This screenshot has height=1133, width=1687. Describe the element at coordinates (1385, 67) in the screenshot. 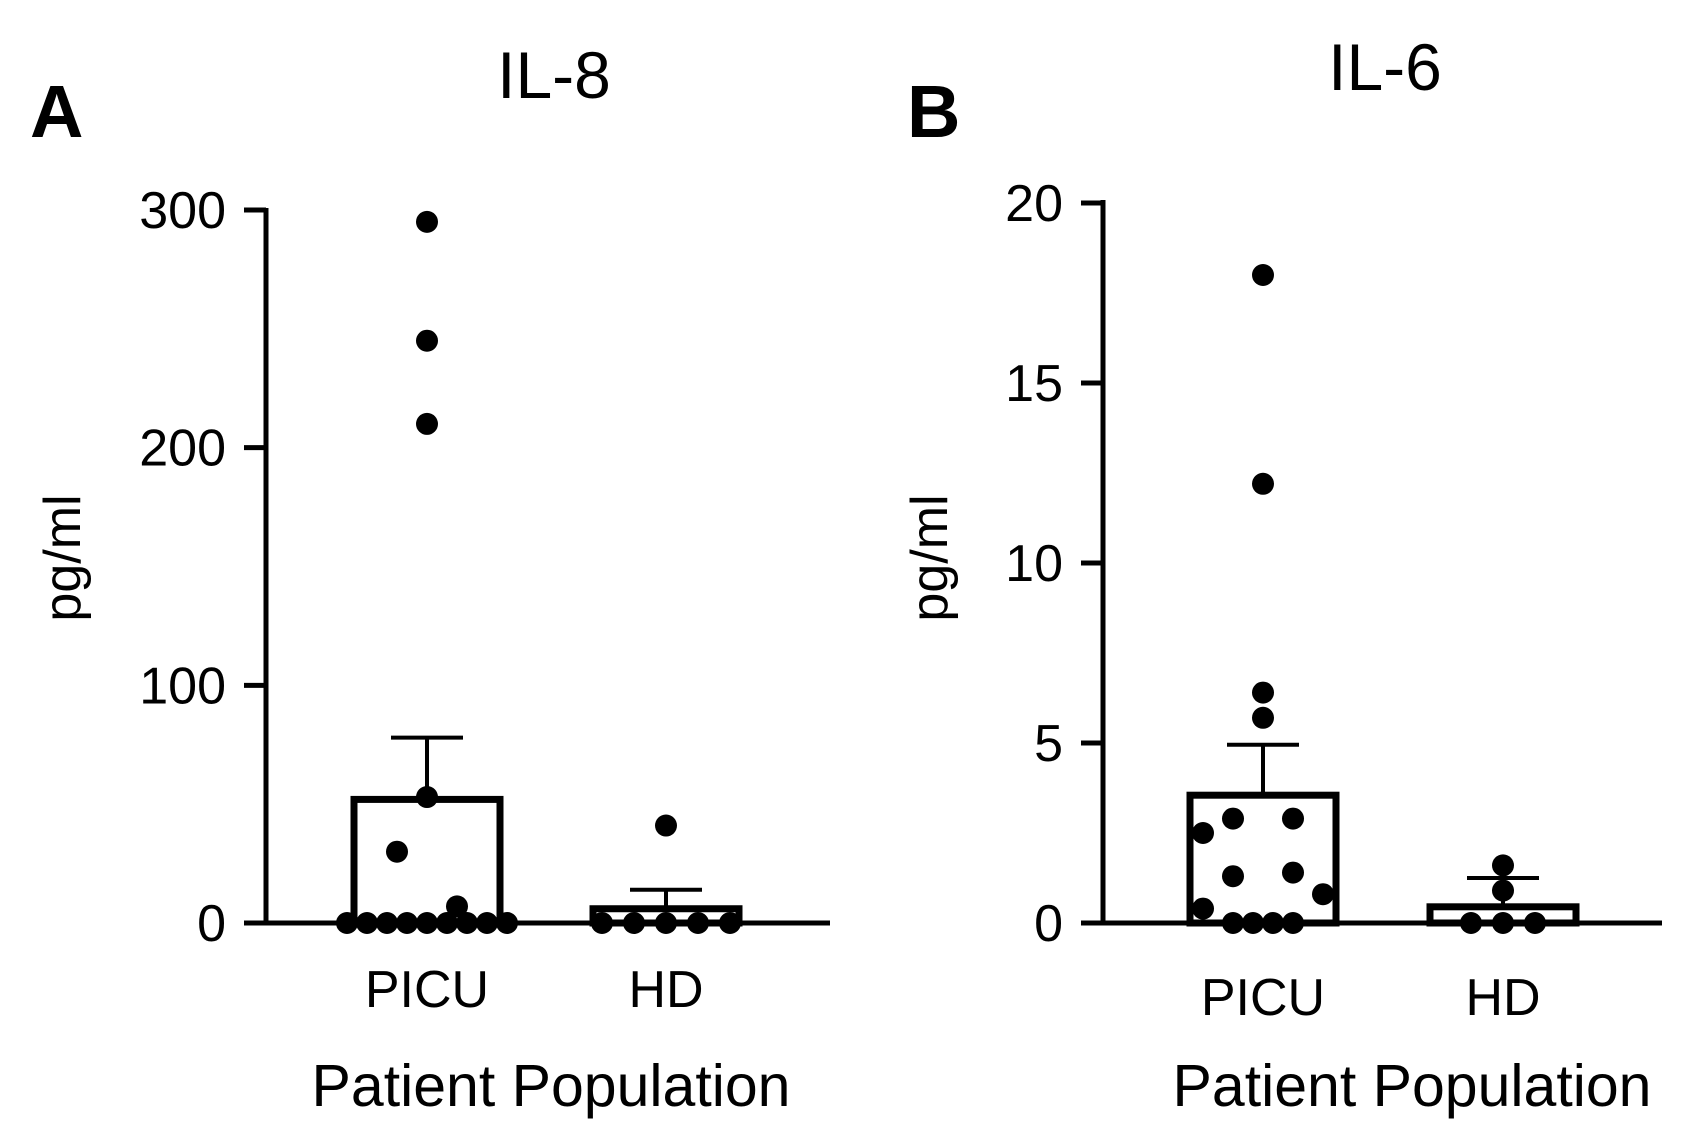

I see `panel-b-title: IL-6` at that location.